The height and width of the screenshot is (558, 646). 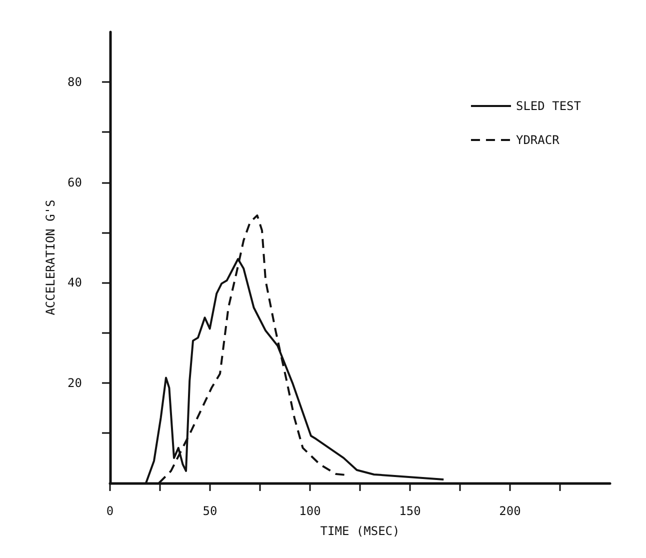 What do you see at coordinates (110, 511) in the screenshot?
I see `x-tick-label: 0` at bounding box center [110, 511].